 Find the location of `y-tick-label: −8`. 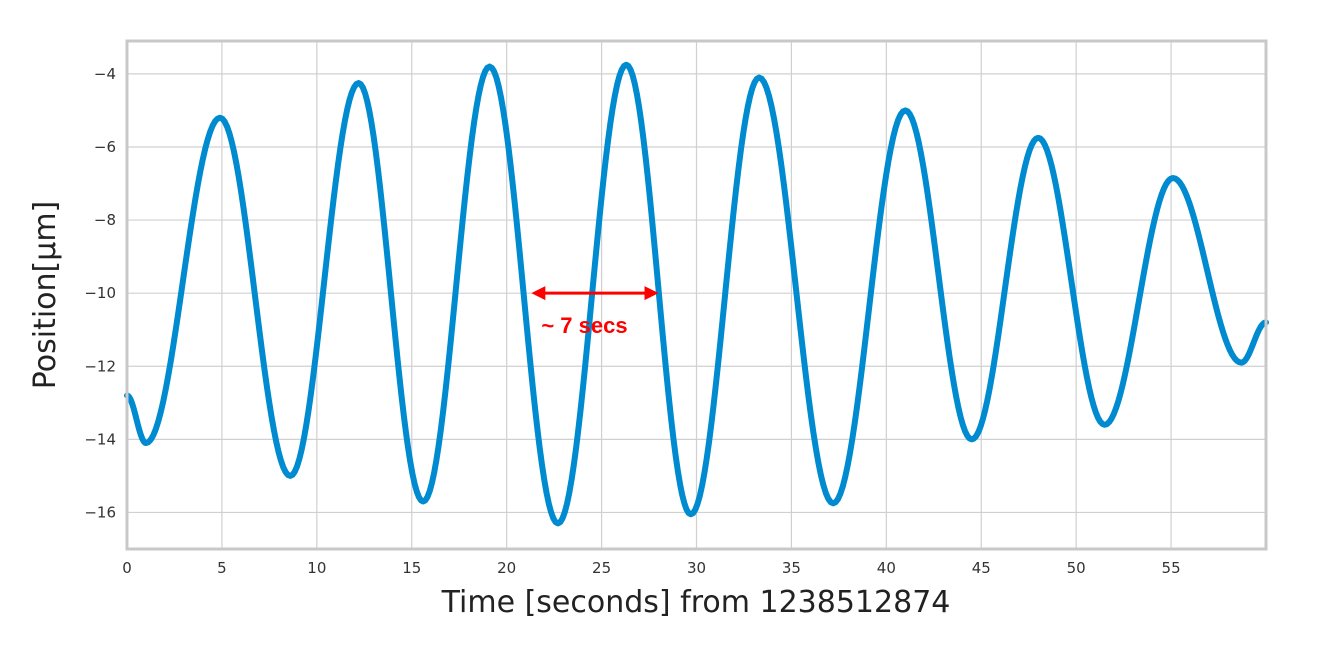

y-tick-label: −8 is located at coordinates (105, 220).